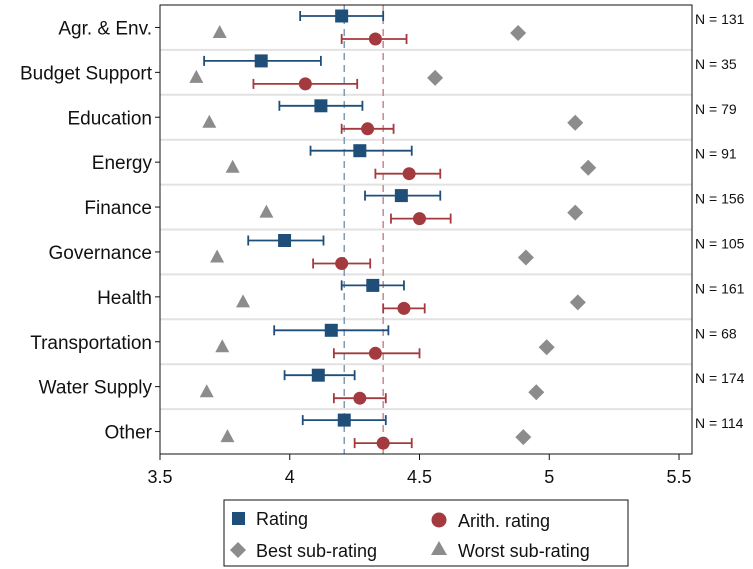 Image resolution: width=753 pixels, height=569 pixels. What do you see at coordinates (122, 163) in the screenshot?
I see `category-label: Energy` at bounding box center [122, 163].